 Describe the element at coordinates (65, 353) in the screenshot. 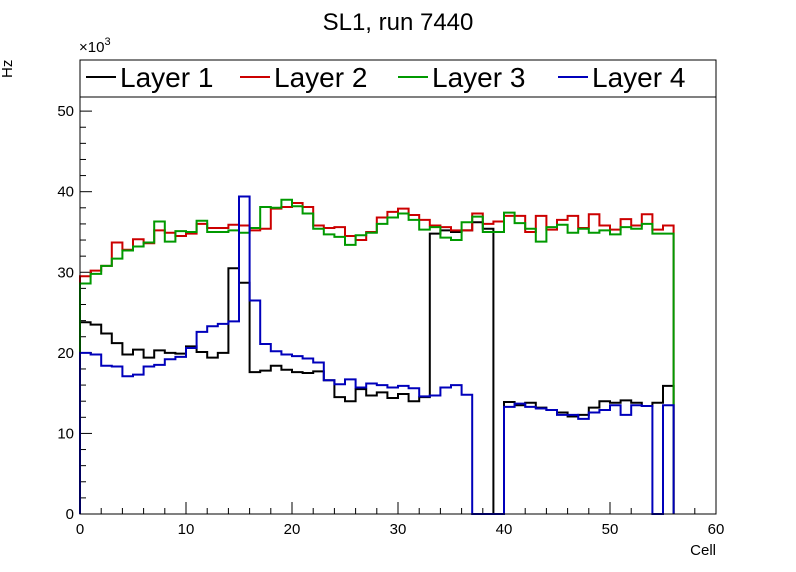

I see `y-tick-label: 20` at that location.